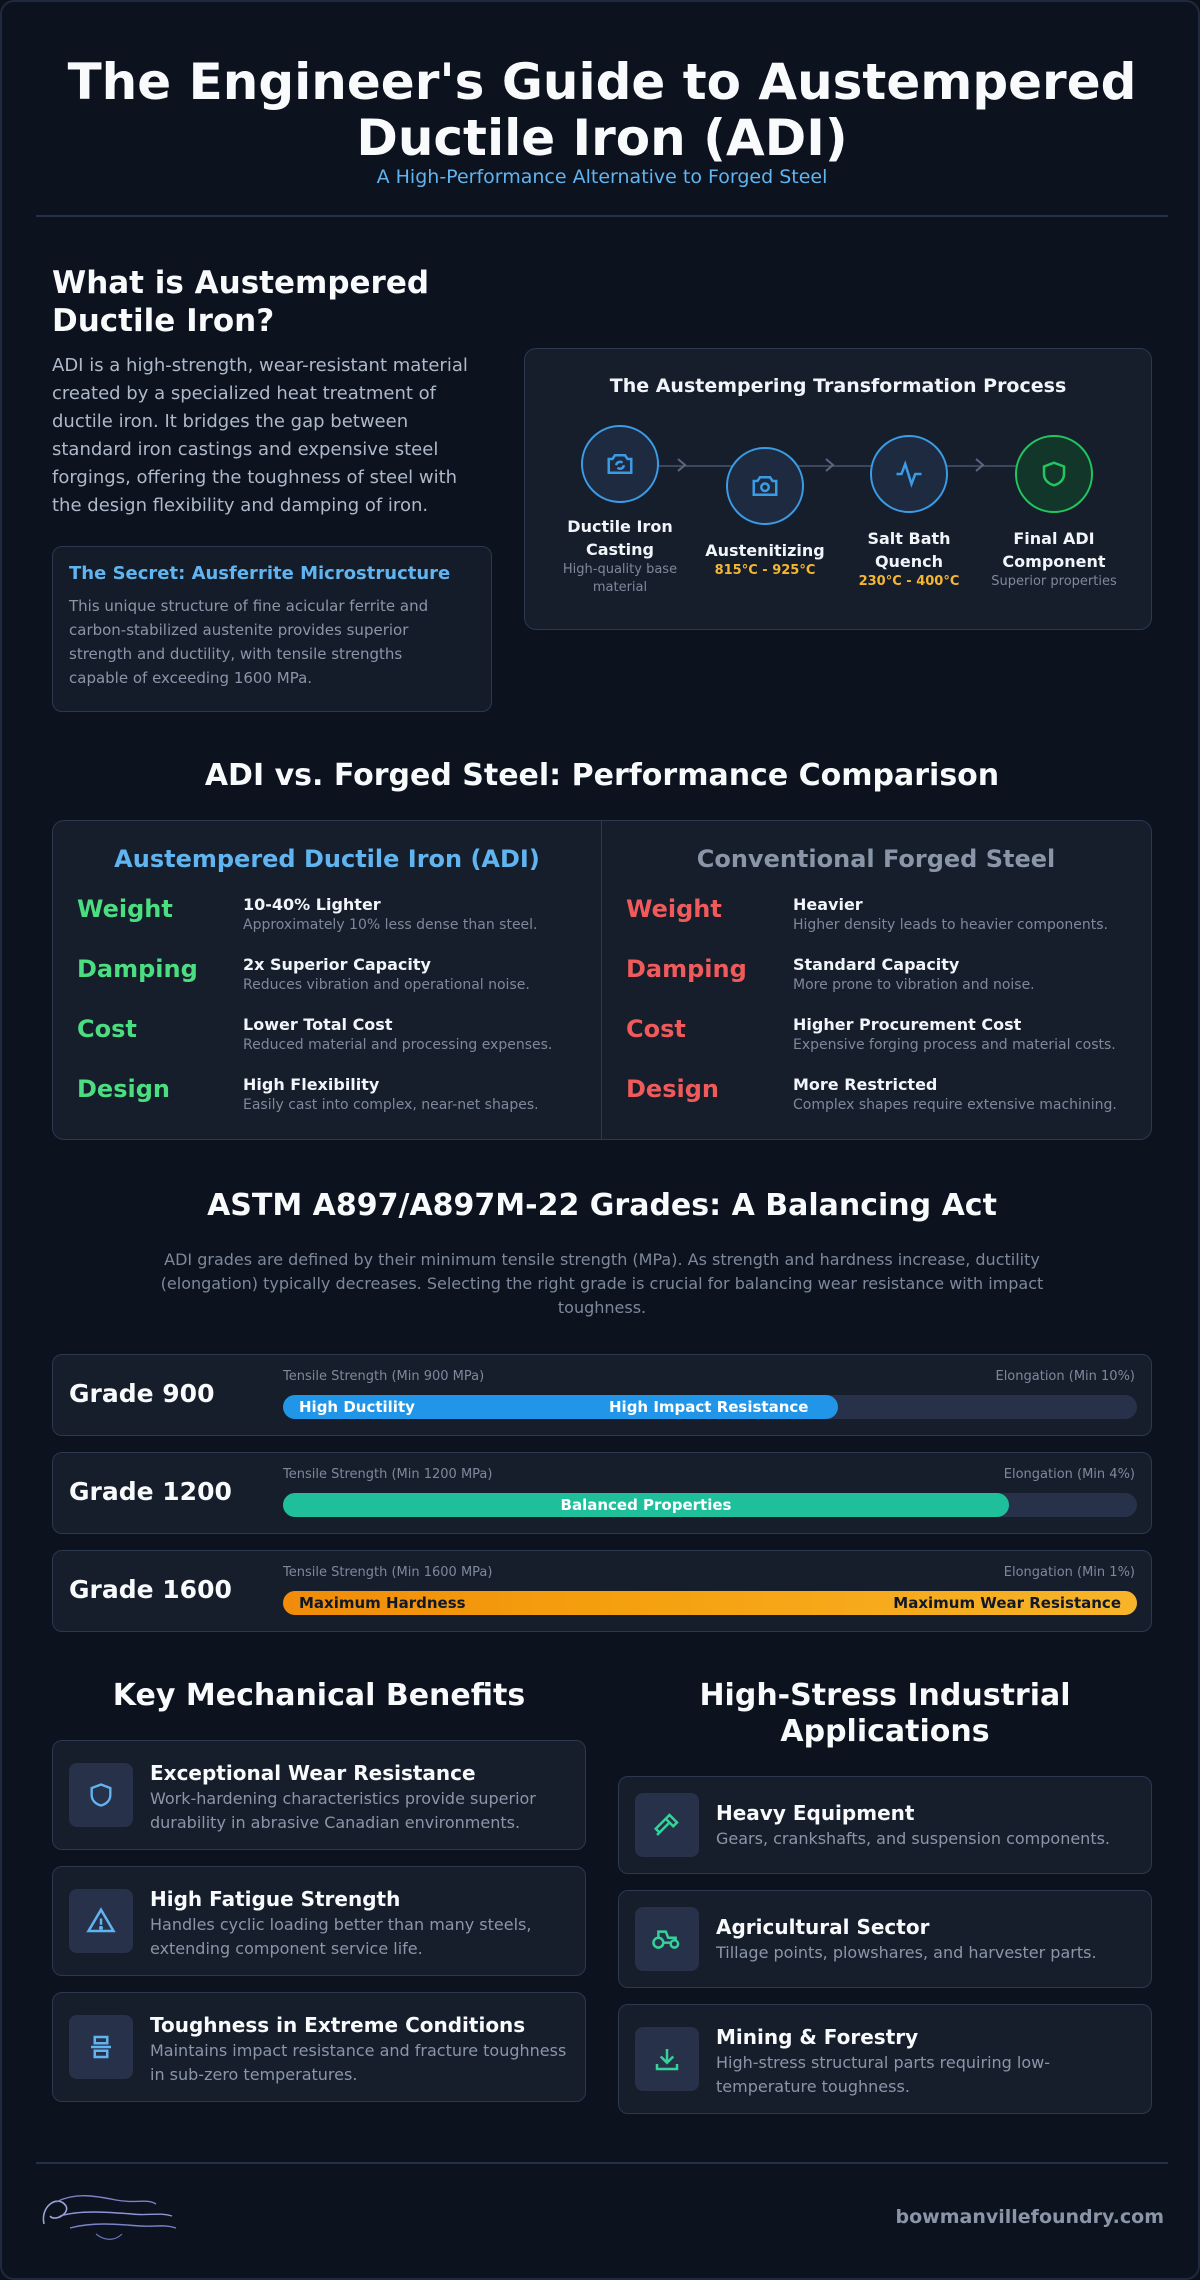  I want to click on grade-tensile: Tensile Strength (Min 1600 MPa), so click(388, 1572).